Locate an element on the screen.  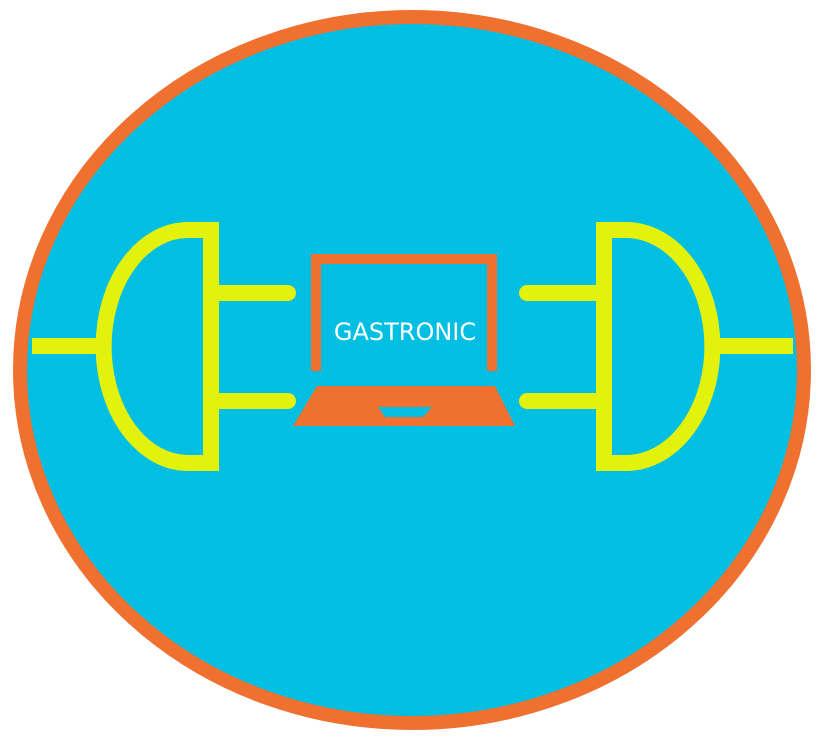
laptop-icon is located at coordinates (404, 340).